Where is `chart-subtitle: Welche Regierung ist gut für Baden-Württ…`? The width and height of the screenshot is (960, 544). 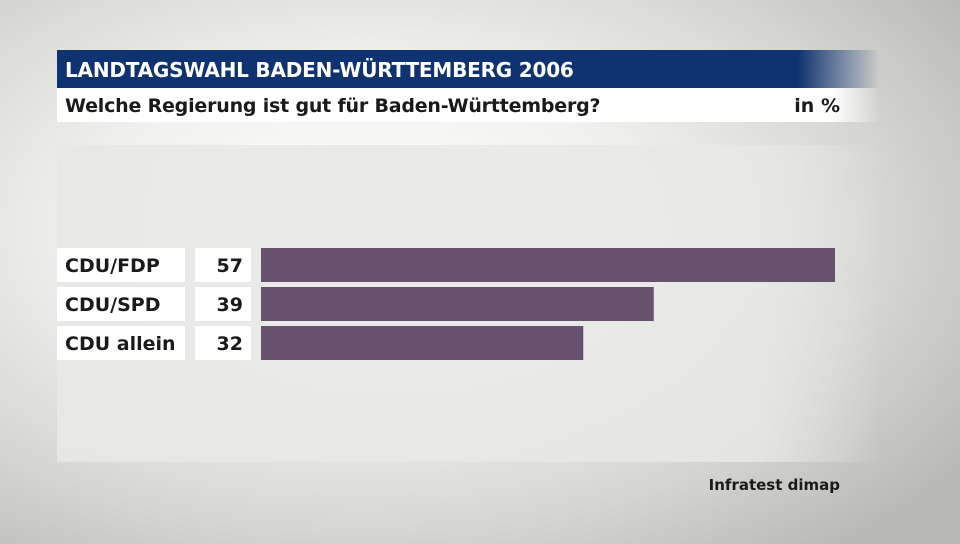 chart-subtitle: Welche Regierung ist gut für Baden-Württ… is located at coordinates (333, 106).